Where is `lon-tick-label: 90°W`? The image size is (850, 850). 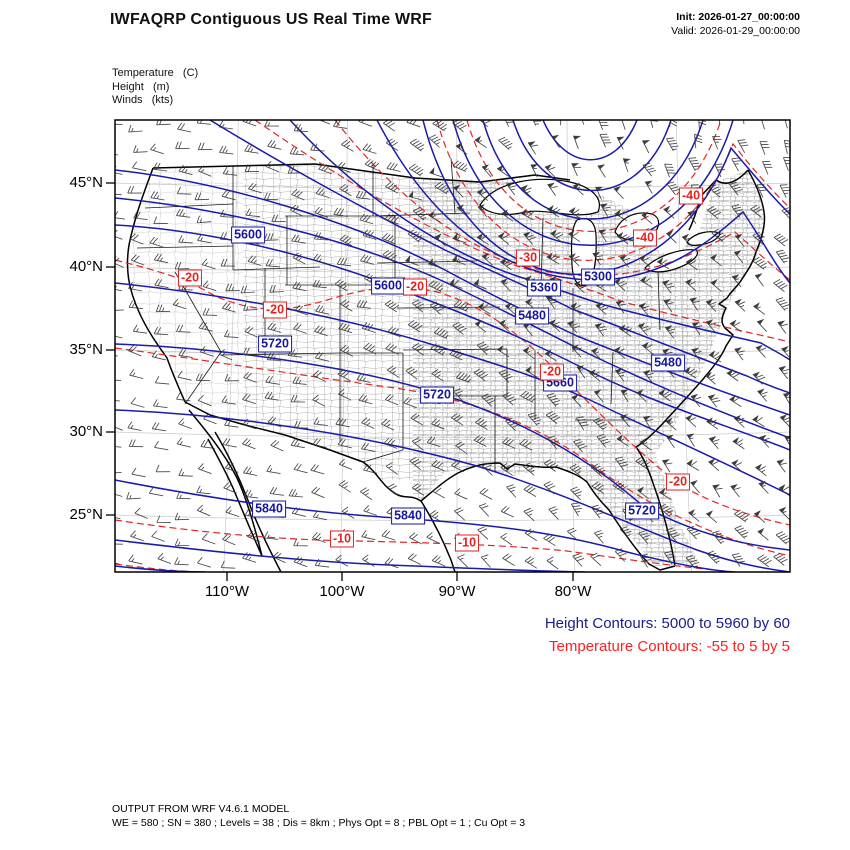
lon-tick-label: 90°W is located at coordinates (457, 591).